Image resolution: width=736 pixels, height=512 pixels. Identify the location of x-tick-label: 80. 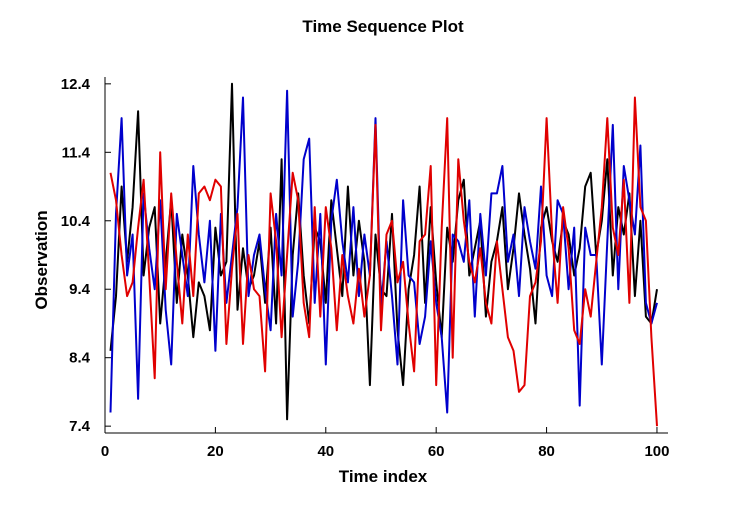
(546, 451).